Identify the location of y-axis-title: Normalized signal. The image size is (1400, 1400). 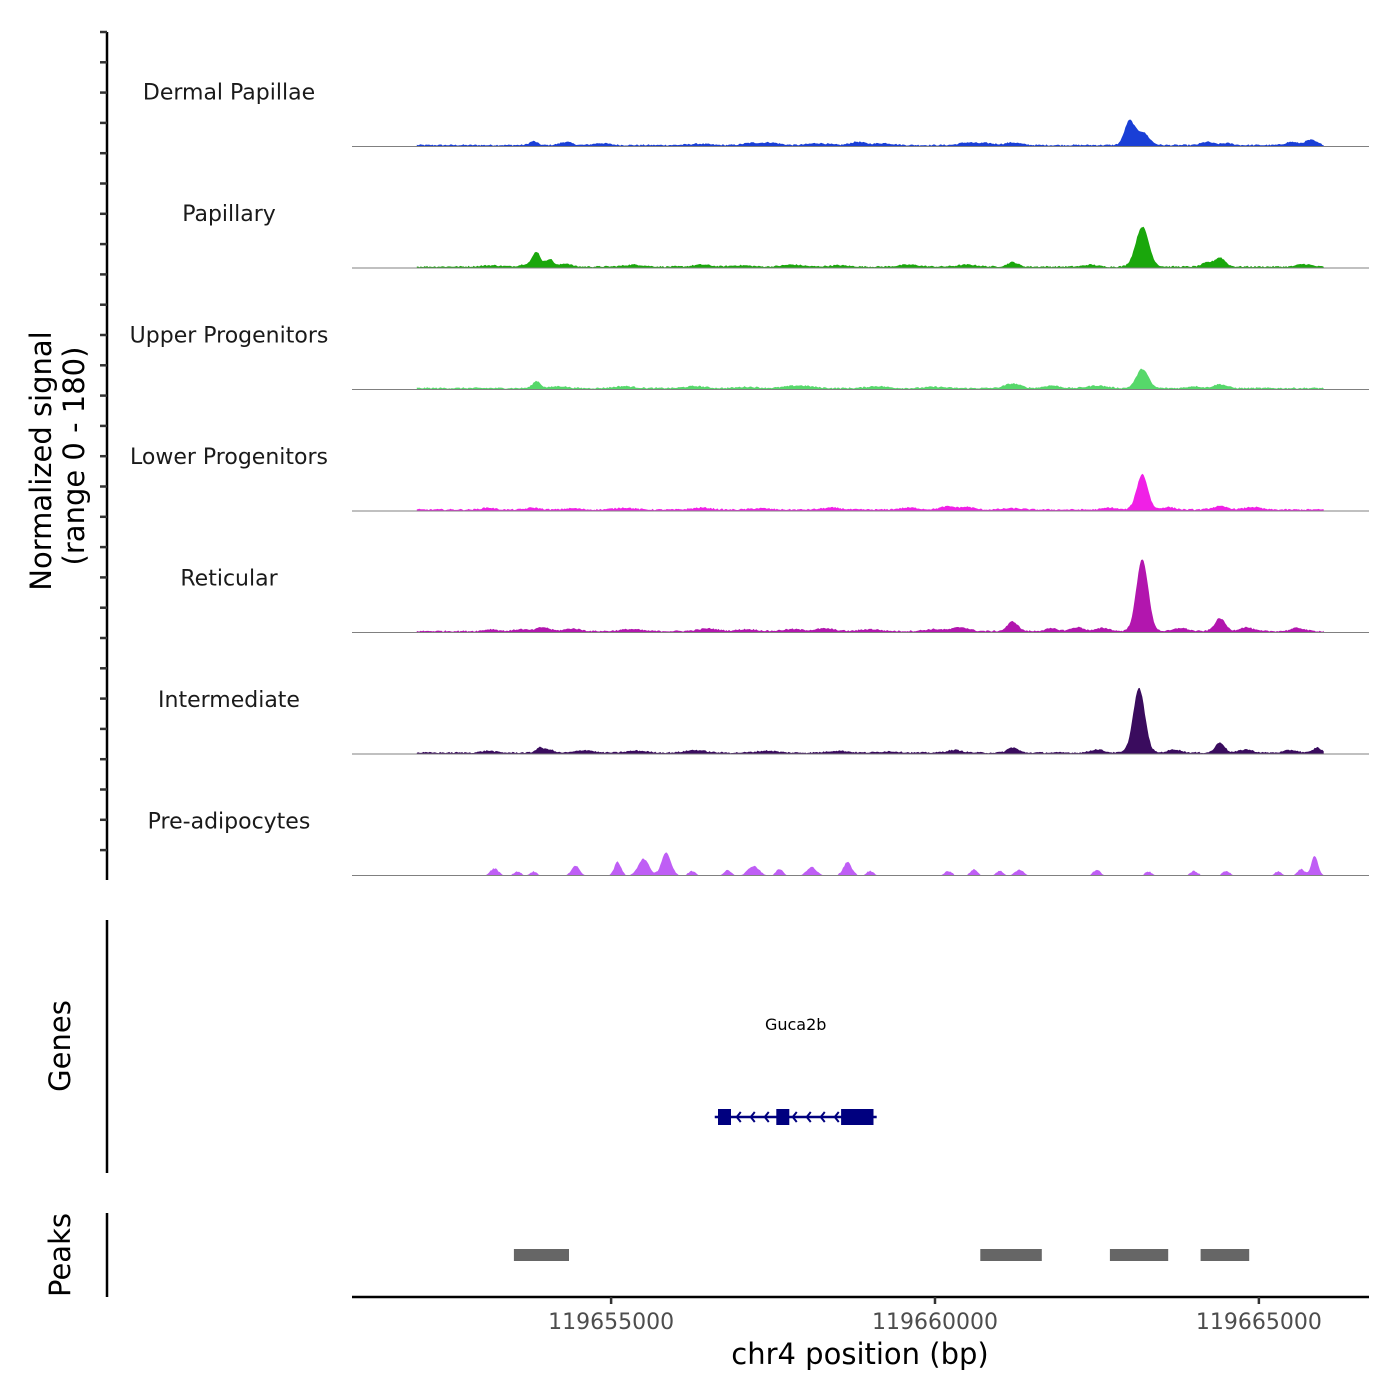
(41, 460).